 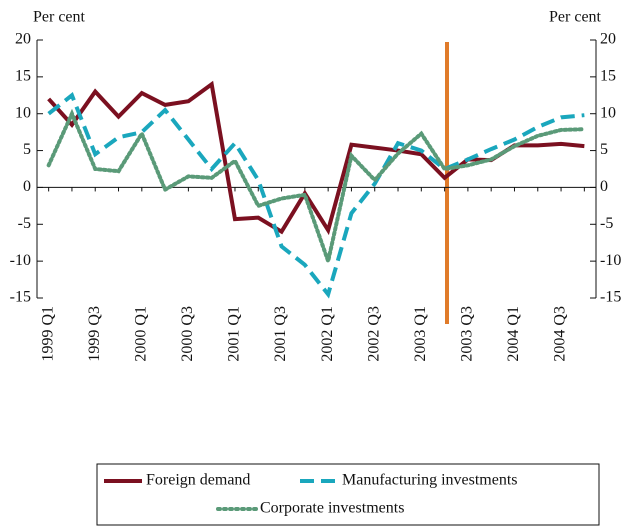 What do you see at coordinates (327, 334) in the screenshot?
I see `x-tick-label: 2002 Q1` at bounding box center [327, 334].